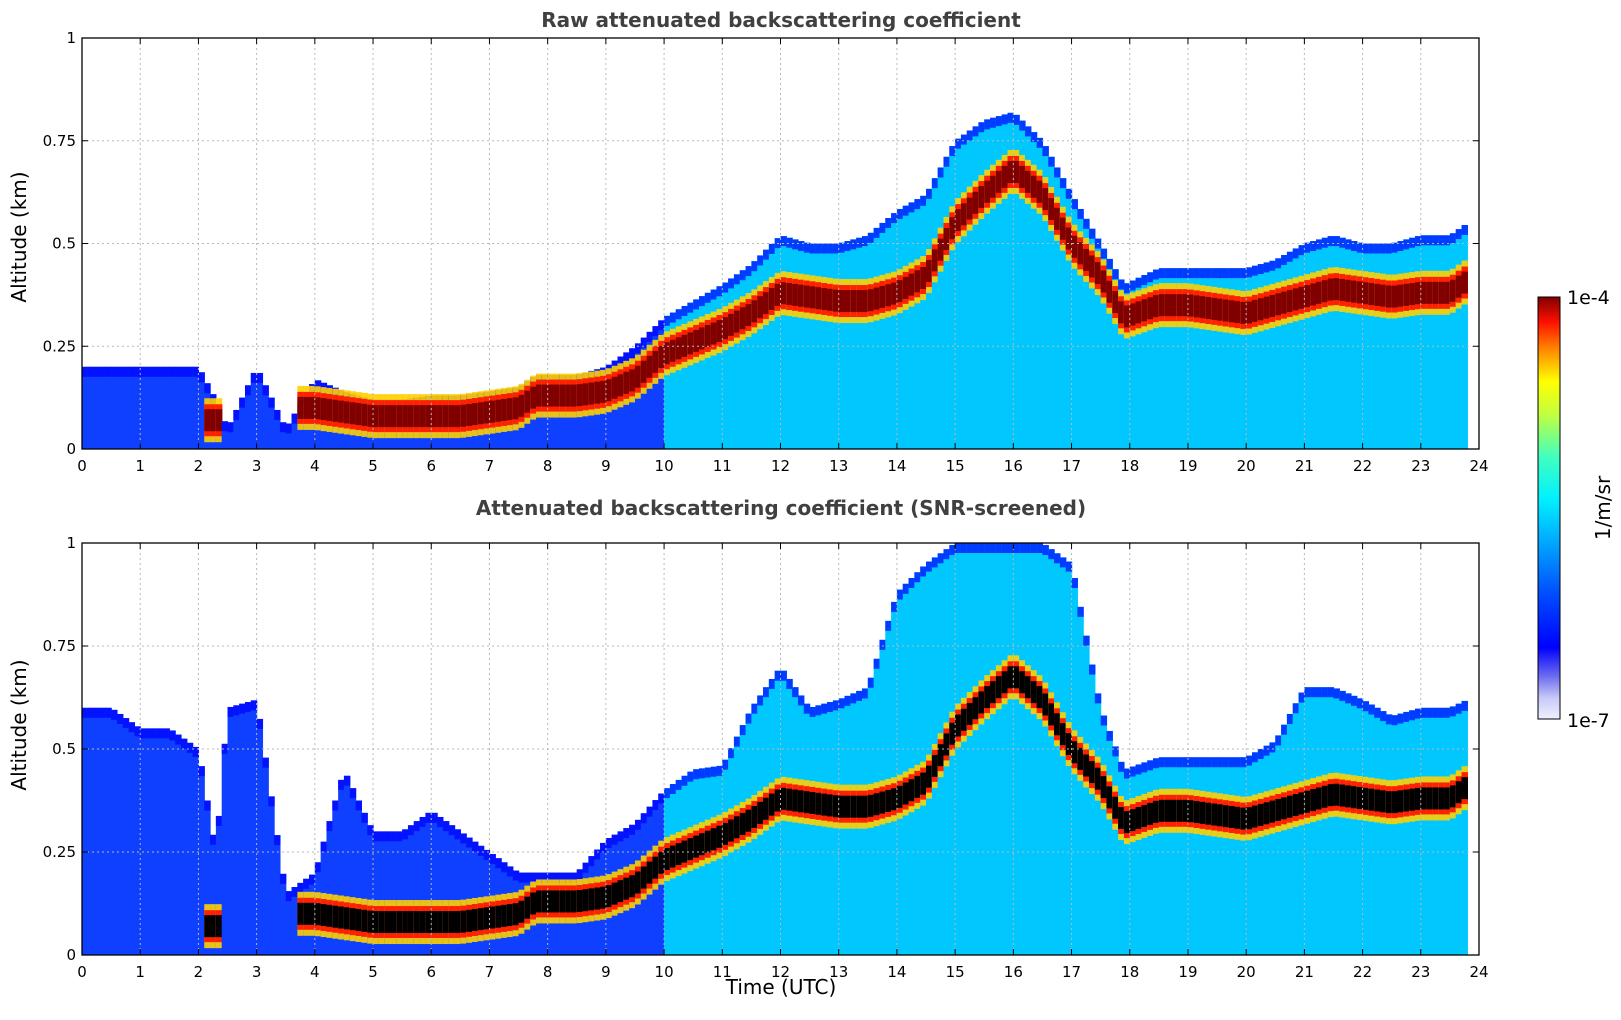 This screenshot has height=1020, width=1621. Describe the element at coordinates (315, 972) in the screenshot. I see `x-tick-label: 4` at that location.